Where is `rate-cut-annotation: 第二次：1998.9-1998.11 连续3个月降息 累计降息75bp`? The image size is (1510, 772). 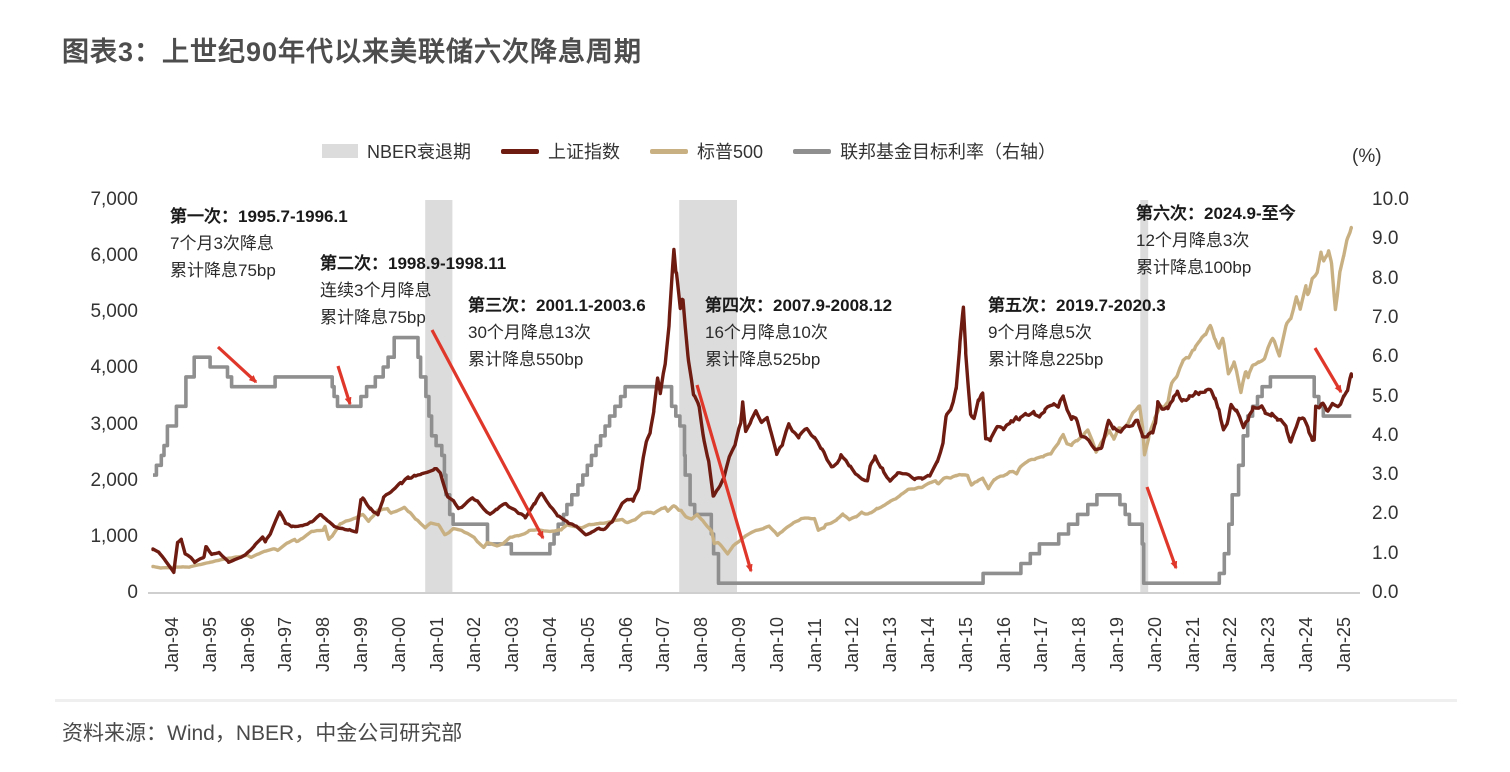
rate-cut-annotation: 第二次：1998.9-1998.11 连续3个月降息 累计降息75bp is located at coordinates (413, 290).